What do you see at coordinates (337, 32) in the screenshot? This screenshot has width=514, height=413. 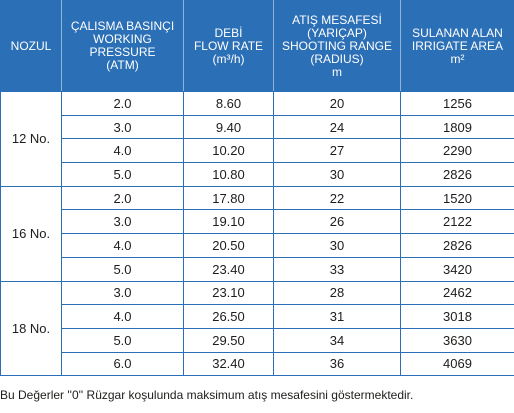 I see `header-range-line-2: (YARIÇAP)` at bounding box center [337, 32].